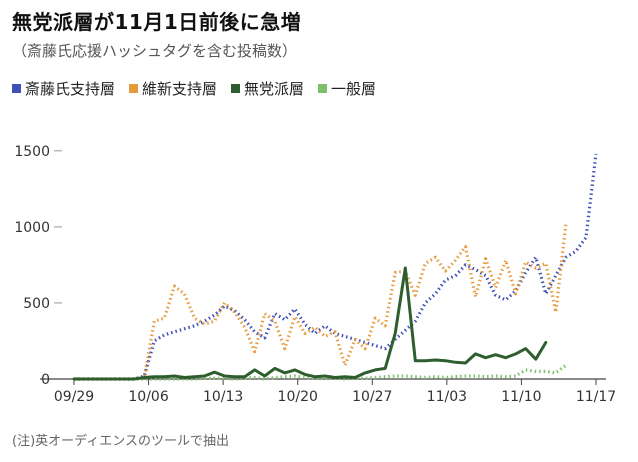 This screenshot has height=462, width=638. I want to click on legend-item-general: 一般層, so click(347, 88).